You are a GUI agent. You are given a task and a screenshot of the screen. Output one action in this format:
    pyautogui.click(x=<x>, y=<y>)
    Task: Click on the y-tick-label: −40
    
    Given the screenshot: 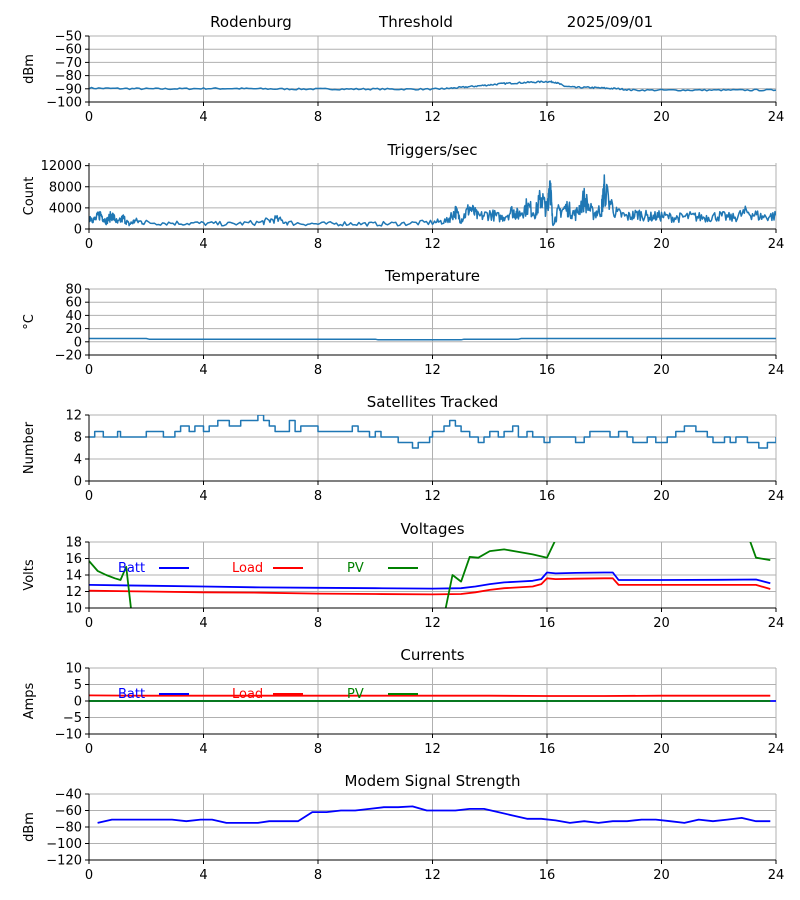 What is the action you would take?
    pyautogui.click(x=68, y=795)
    